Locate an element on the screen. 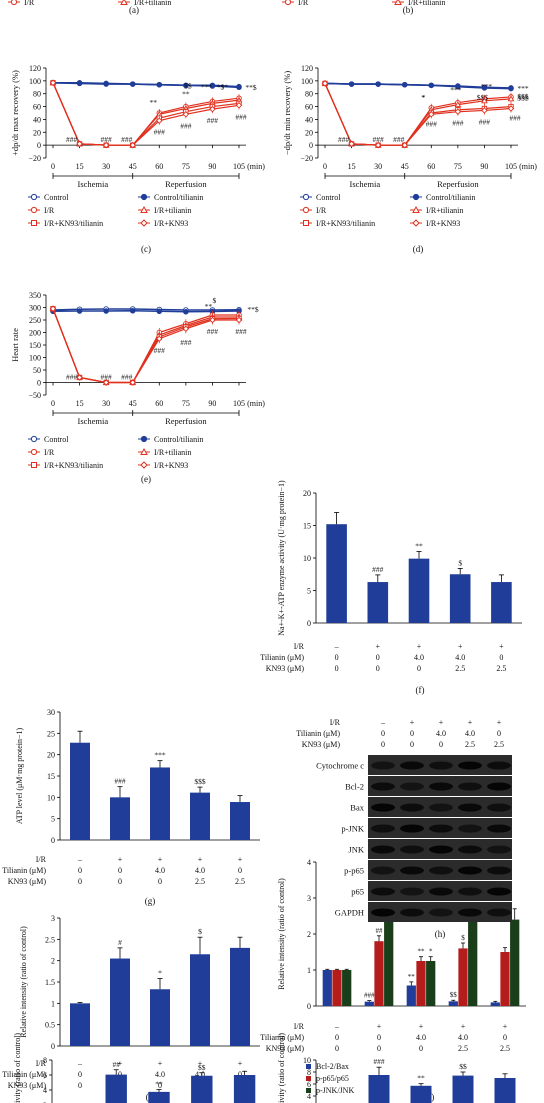 Image resolution: width=544 pixels, height=1103 pixels. y-tick-label: 0.5 is located at coordinates (50, 1025).